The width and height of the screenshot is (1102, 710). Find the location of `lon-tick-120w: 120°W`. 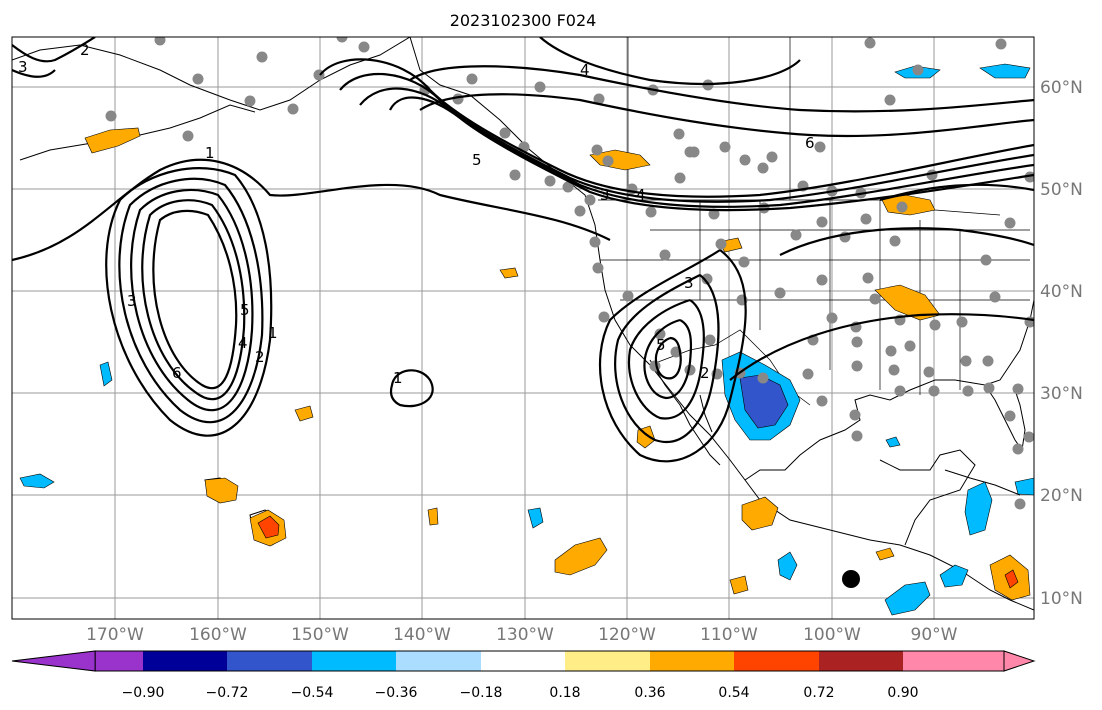

lon-tick-120w: 120°W is located at coordinates (627, 635).